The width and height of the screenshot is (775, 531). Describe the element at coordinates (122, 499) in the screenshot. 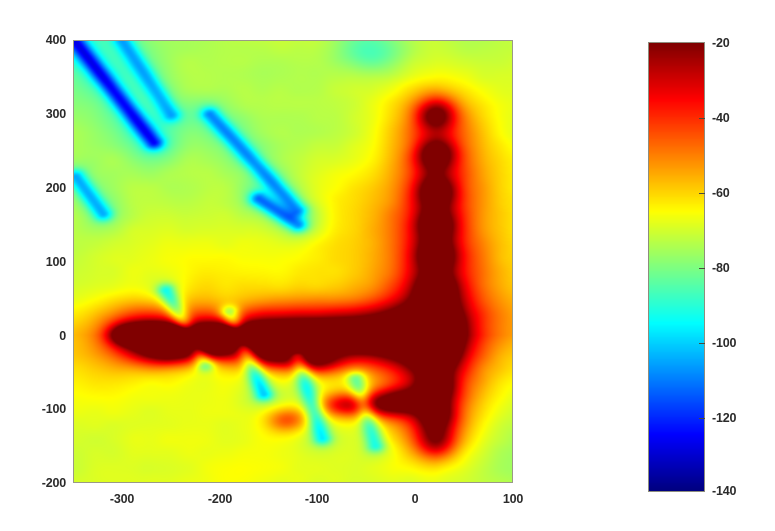

I see `xtick-label-neg300: -300` at that location.